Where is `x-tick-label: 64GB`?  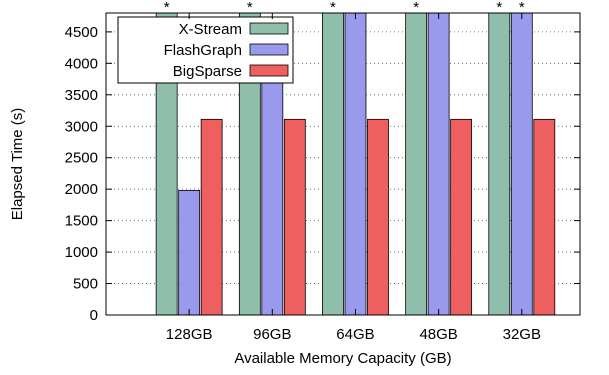 x-tick-label: 64GB is located at coordinates (355, 334).